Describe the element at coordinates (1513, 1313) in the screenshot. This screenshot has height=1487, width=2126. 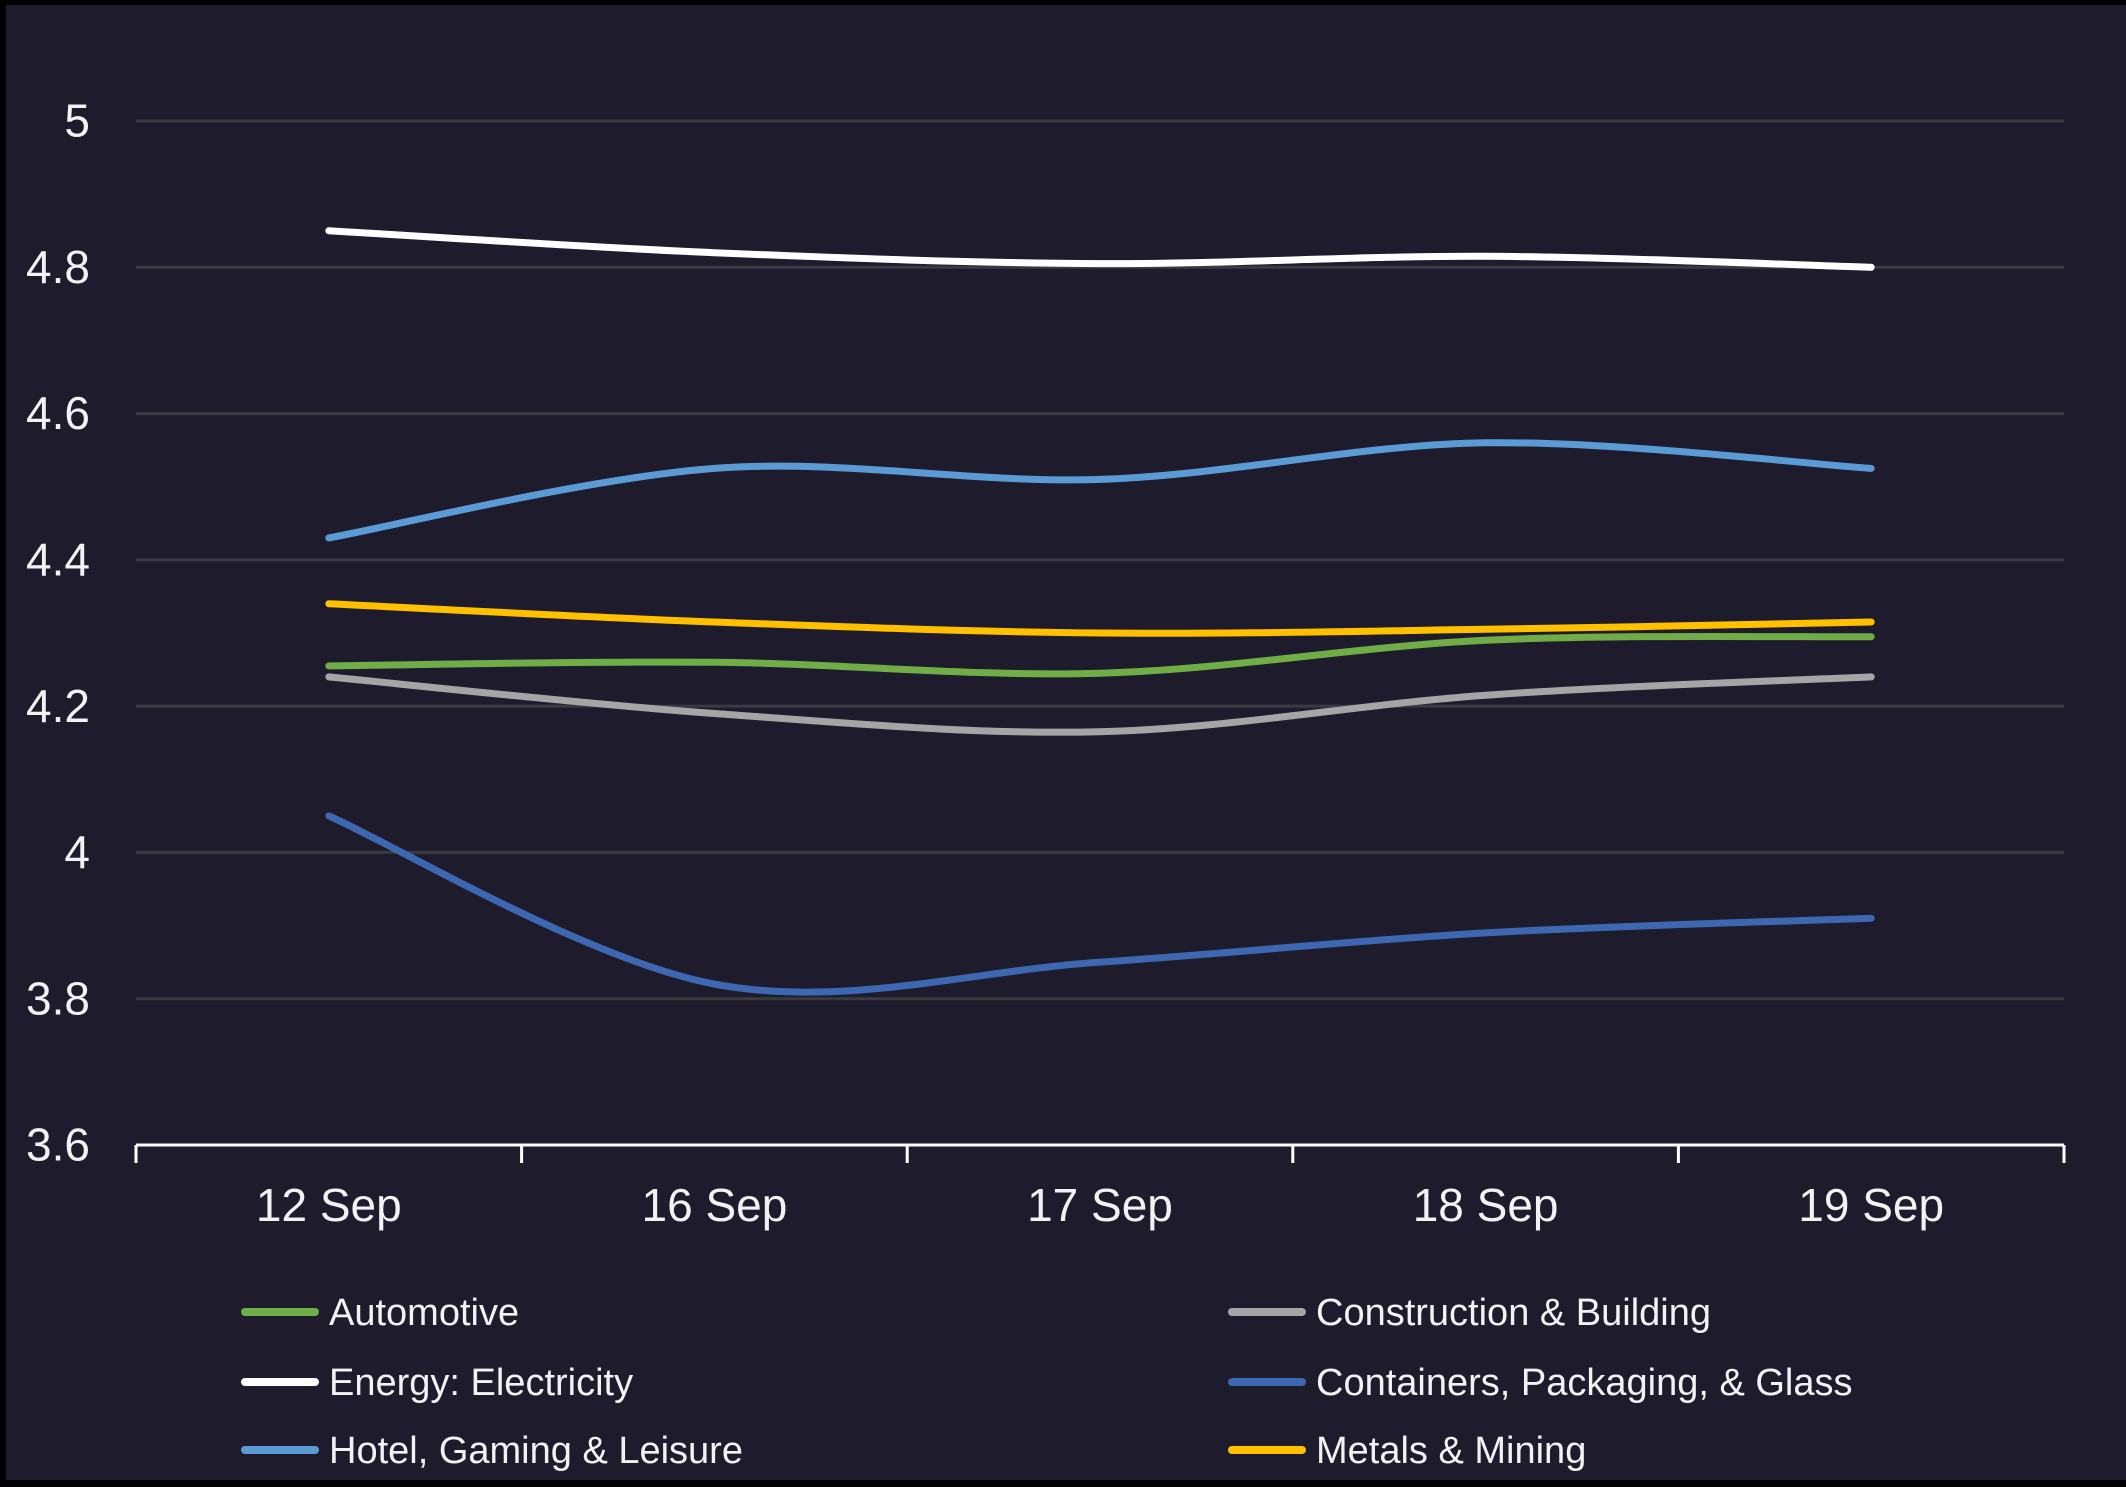
I see `legend-label: Construction & Building` at that location.